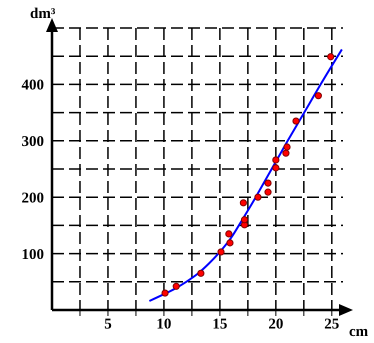 The height and width of the screenshot is (343, 374). I want to click on y-tick-label: 300, so click(33, 142).